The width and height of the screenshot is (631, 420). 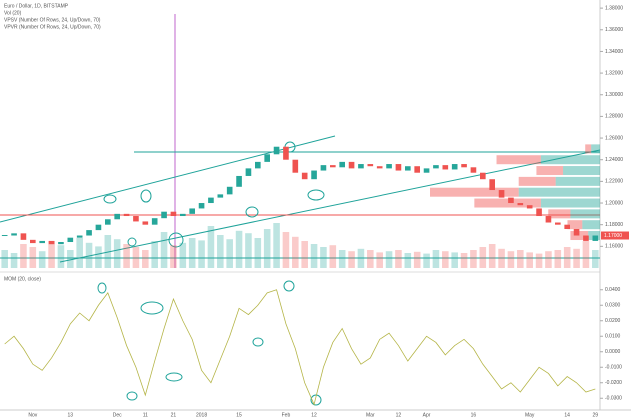 I want to click on y-tick-label: -0.0100, so click(x=613, y=368).